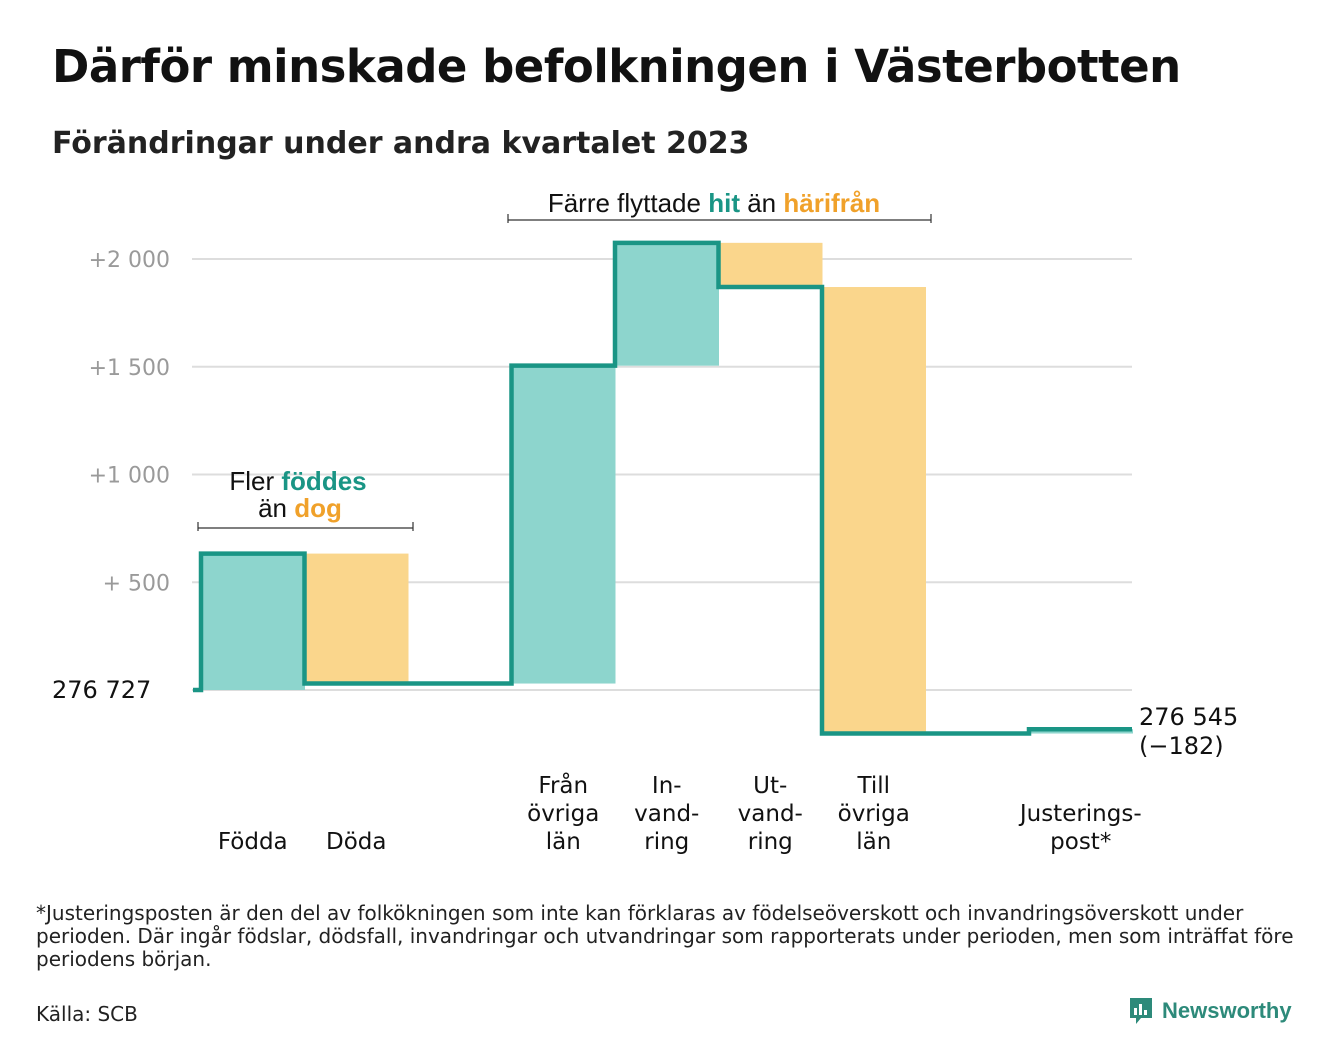  Describe the element at coordinates (831, 203) in the screenshot. I see `migration-highlight-away: härifrån` at that location.